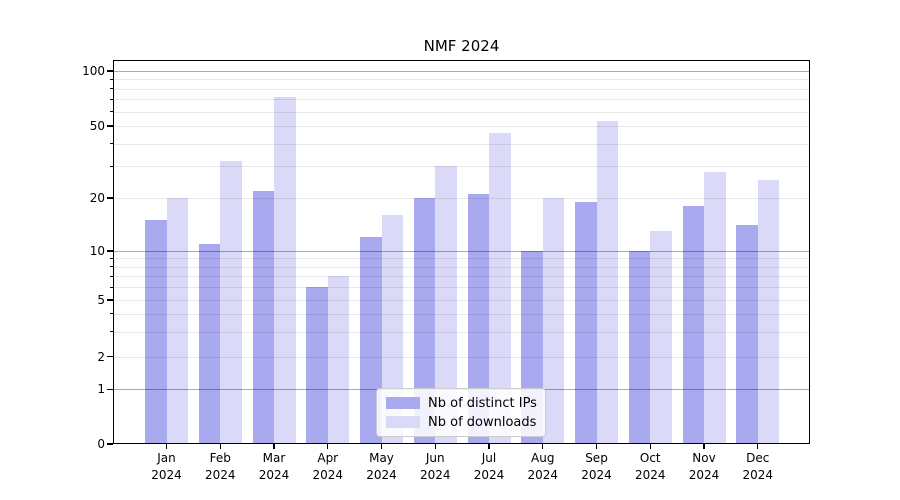 This screenshot has height=500, width=900. What do you see at coordinates (482, 422) in the screenshot?
I see `legend-label-downloads: Nb of downloads` at bounding box center [482, 422].